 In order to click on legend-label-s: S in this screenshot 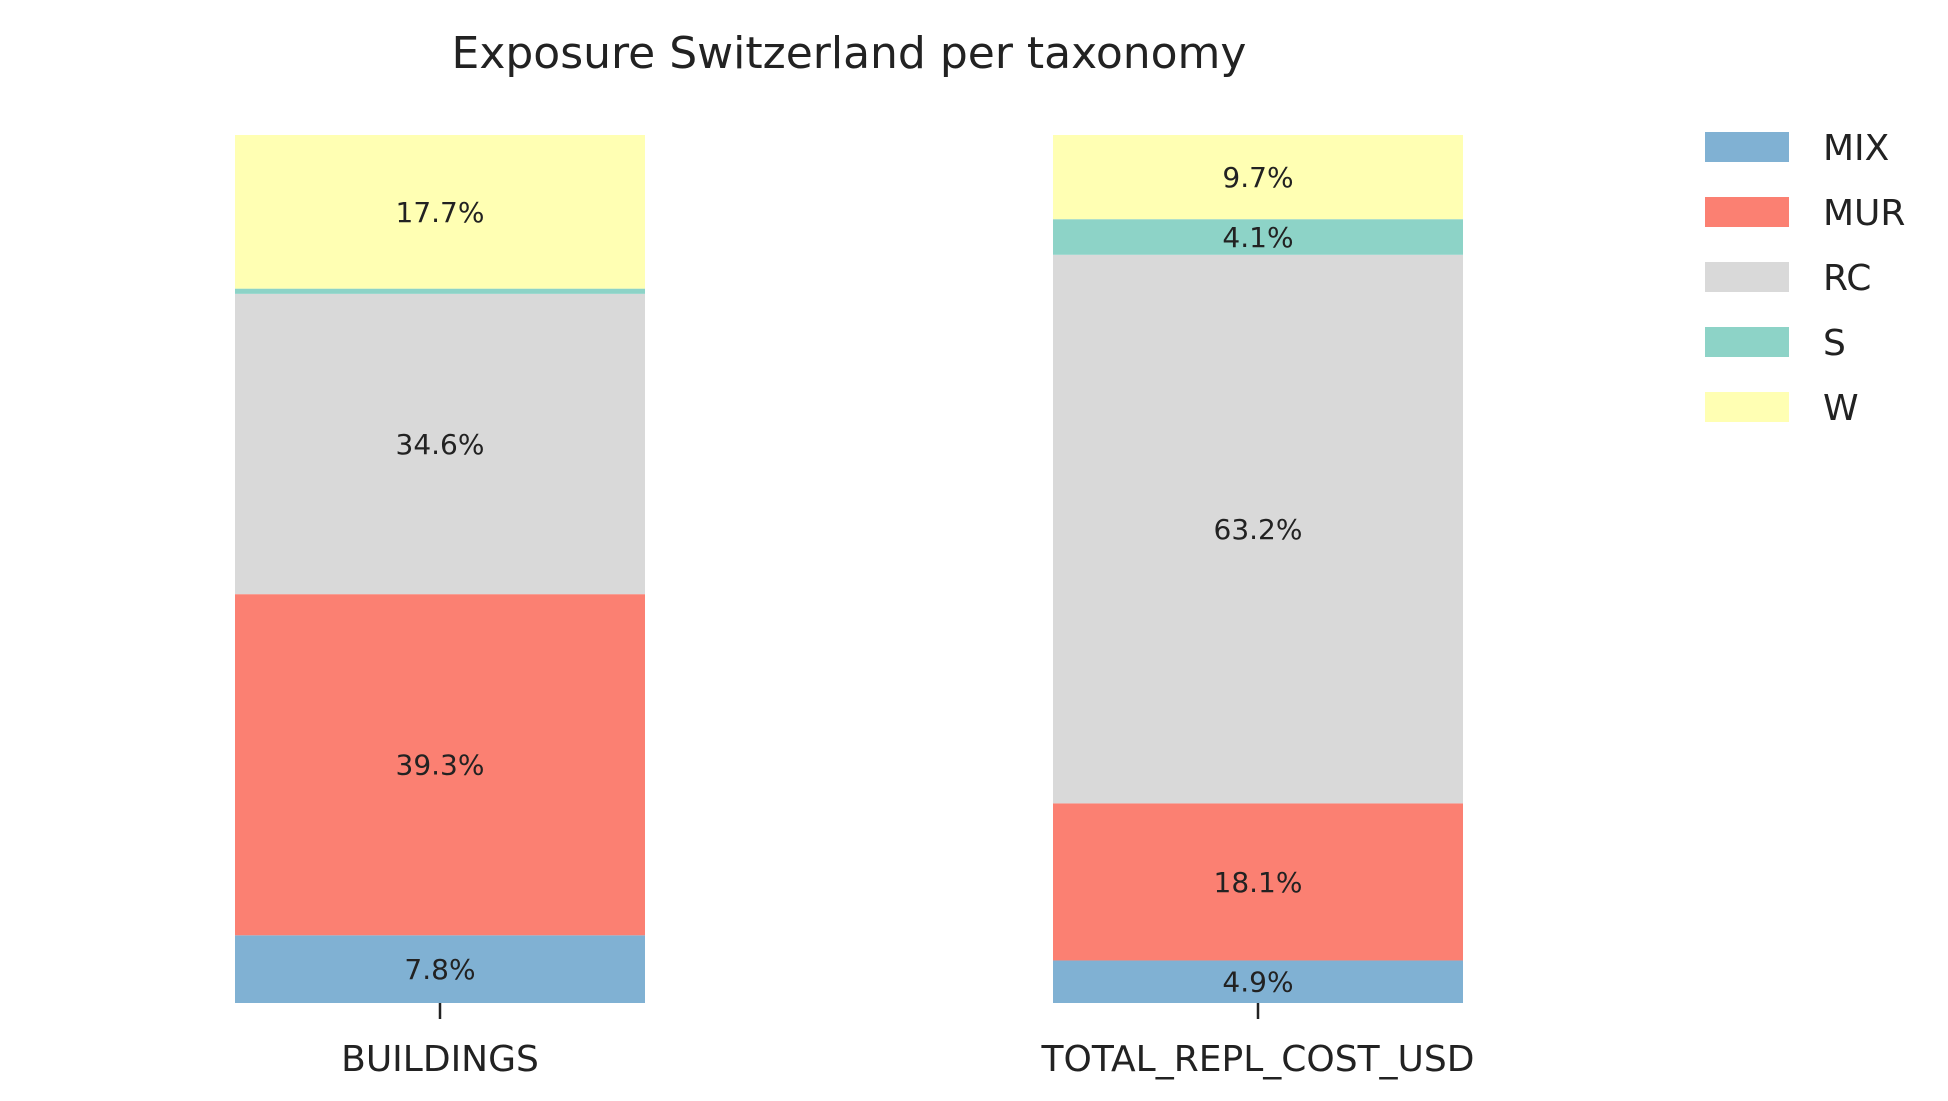, I will do `click(1834, 343)`.